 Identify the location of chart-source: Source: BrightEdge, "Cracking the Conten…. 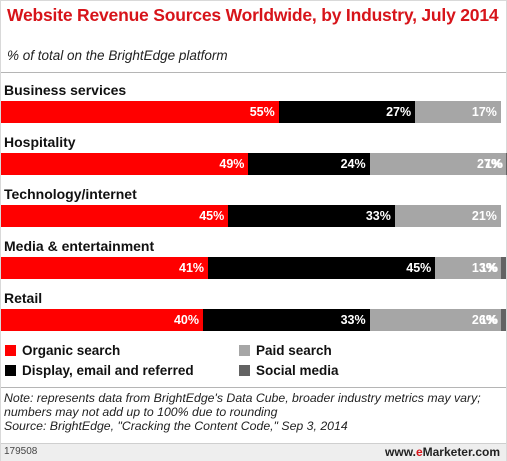
(176, 426).